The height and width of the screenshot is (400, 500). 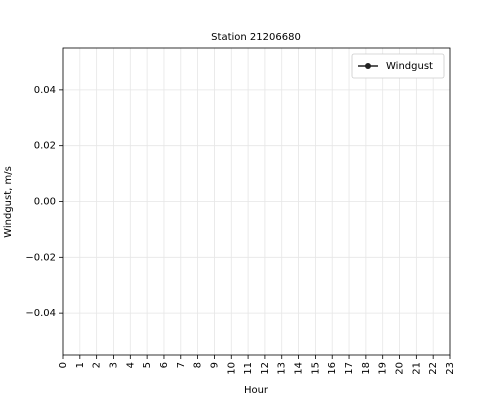 I want to click on x-tick-label: 15, so click(x=315, y=368).